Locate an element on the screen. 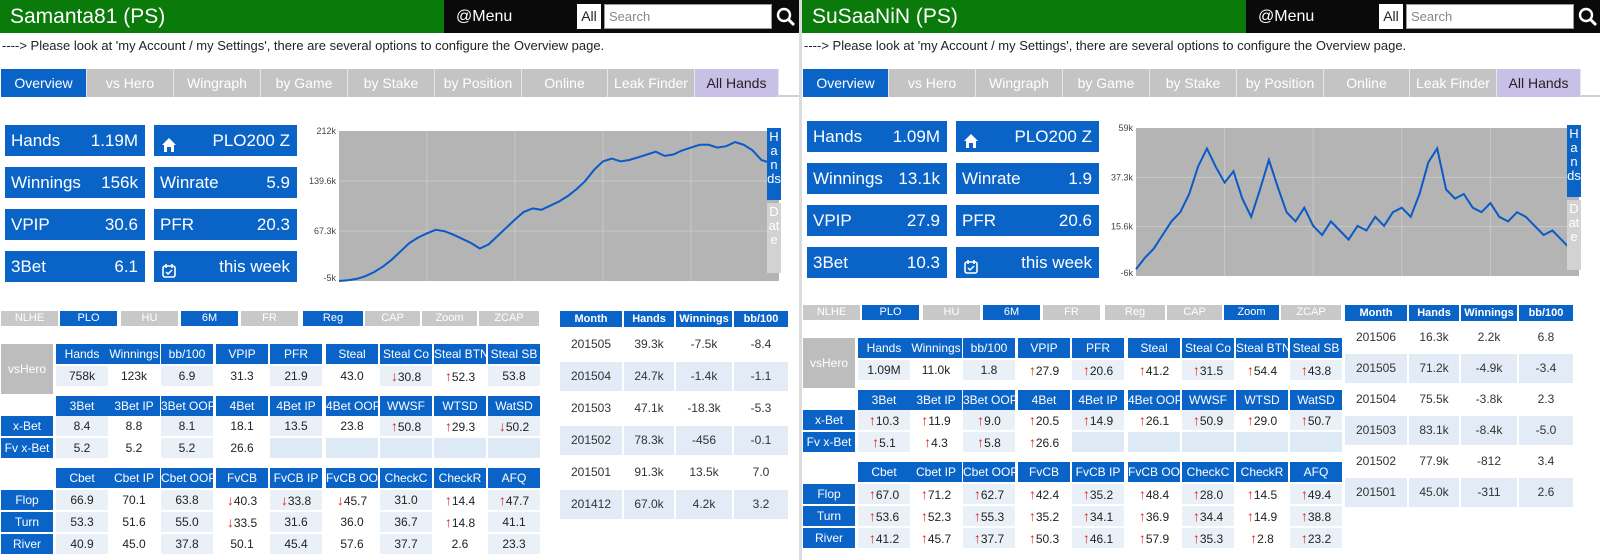 This screenshot has height=560, width=1600. arrow-down-icon: ↓ is located at coordinates (230, 522).